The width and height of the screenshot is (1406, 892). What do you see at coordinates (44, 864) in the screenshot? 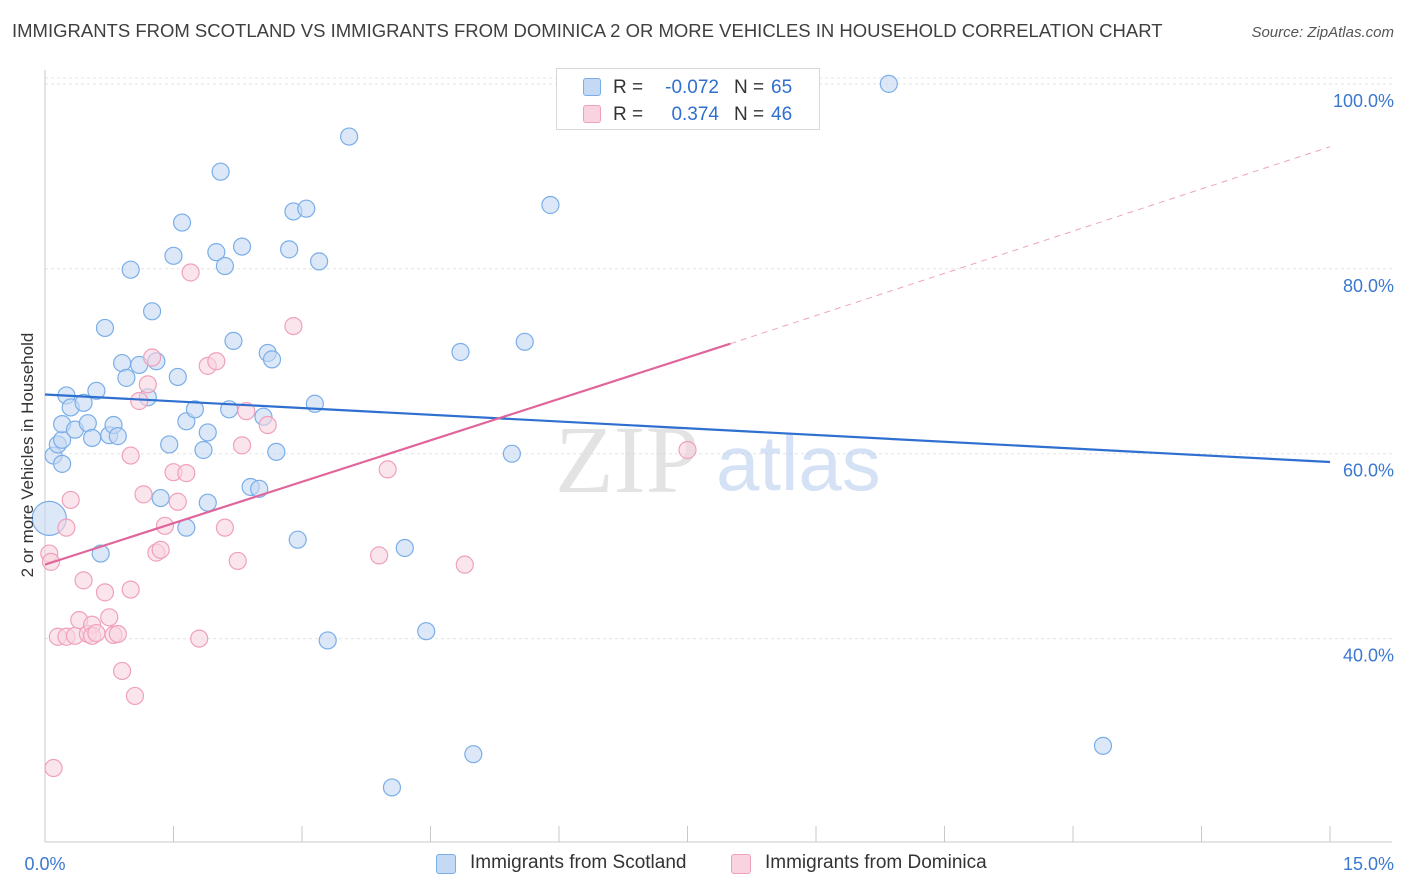
I see `x-tick-label: 0.0%` at bounding box center [44, 864].